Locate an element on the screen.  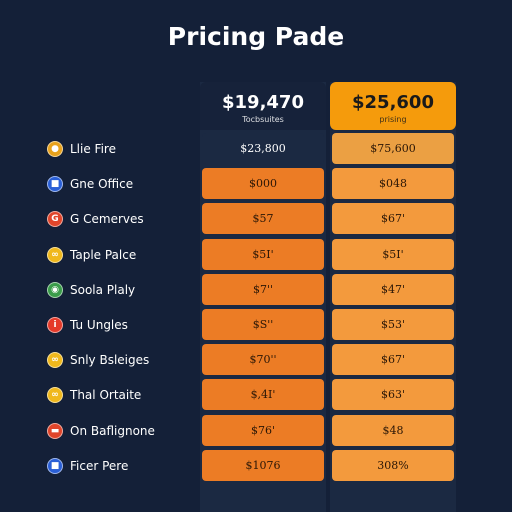
price-cell-featured: $63' is located at coordinates (393, 395).